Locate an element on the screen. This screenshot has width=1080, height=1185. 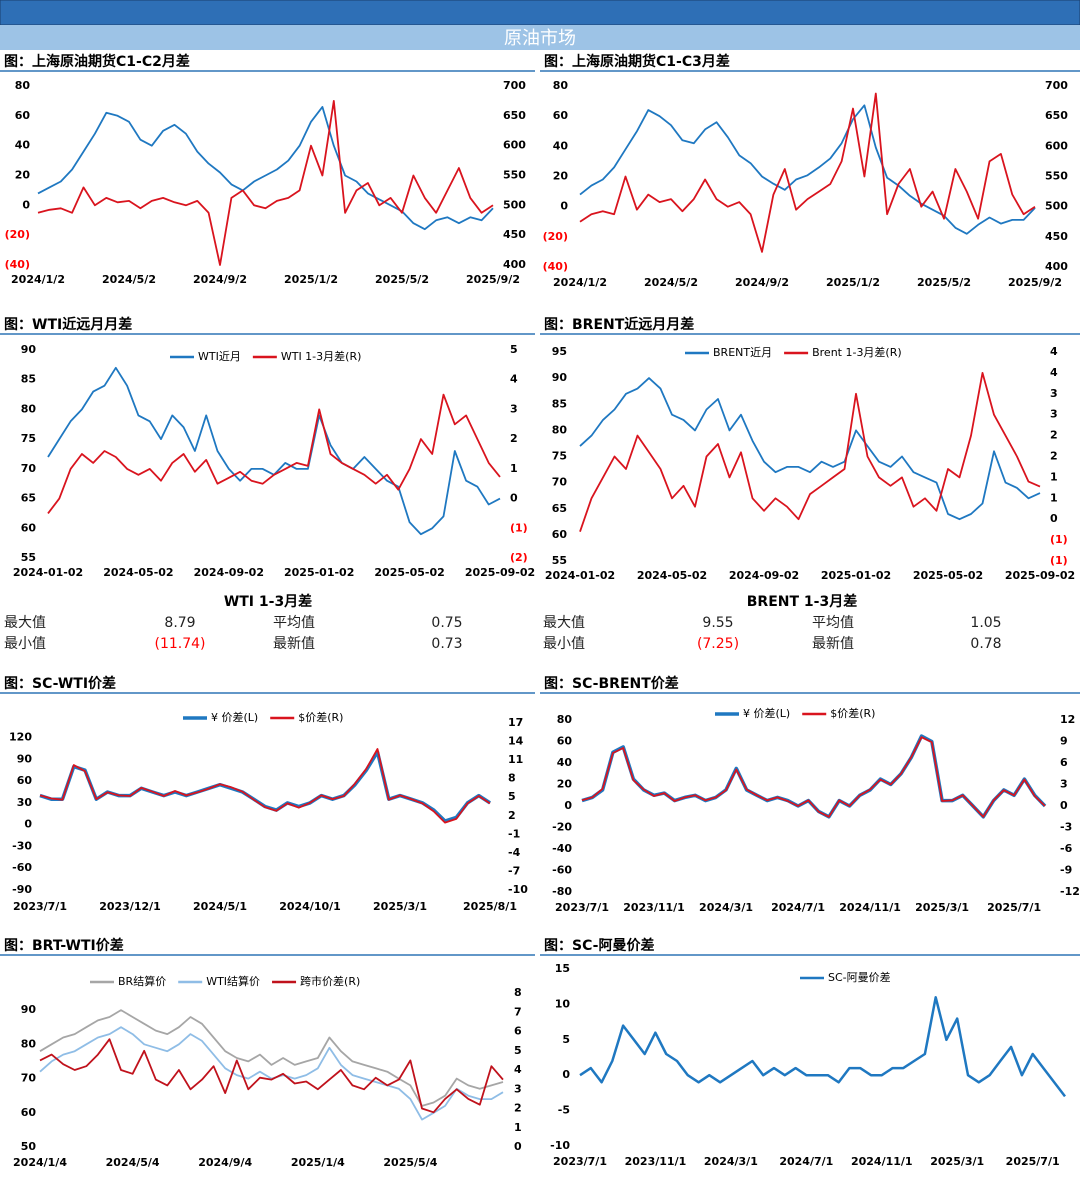
x-tick-label: 2025/5/2 is located at coordinates (402, 279).